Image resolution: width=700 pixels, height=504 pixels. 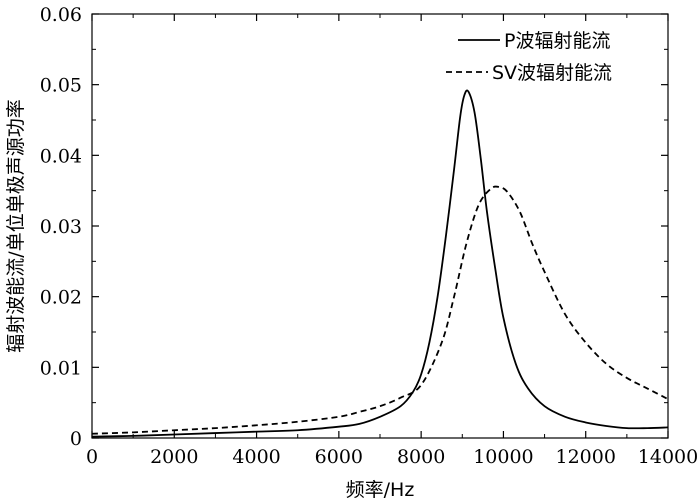 I want to click on x-tick-label: 0, so click(x=92, y=457).